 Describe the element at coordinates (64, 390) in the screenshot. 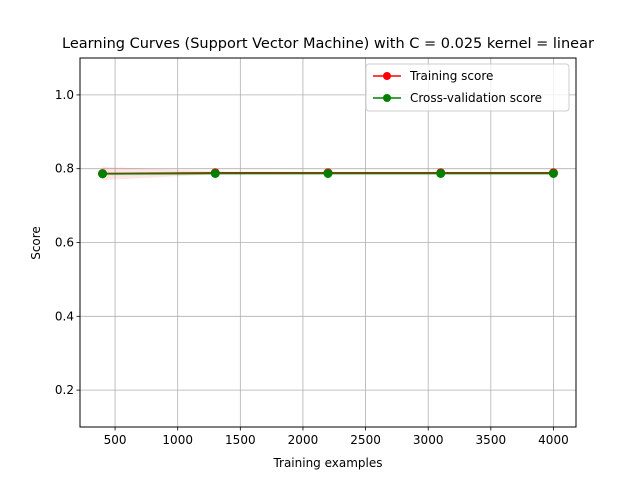

I see `y-tick-label: 0.2` at that location.